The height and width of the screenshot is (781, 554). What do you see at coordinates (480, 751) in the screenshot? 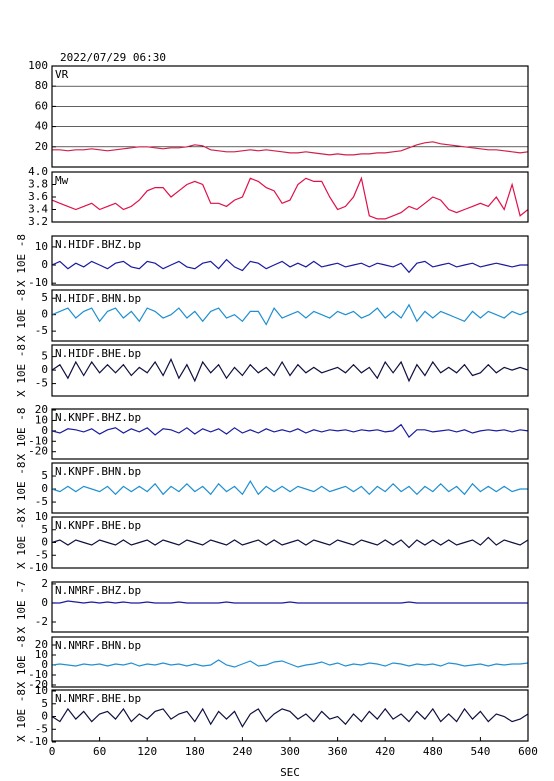
I see `x-tick-label: 540` at bounding box center [480, 751].